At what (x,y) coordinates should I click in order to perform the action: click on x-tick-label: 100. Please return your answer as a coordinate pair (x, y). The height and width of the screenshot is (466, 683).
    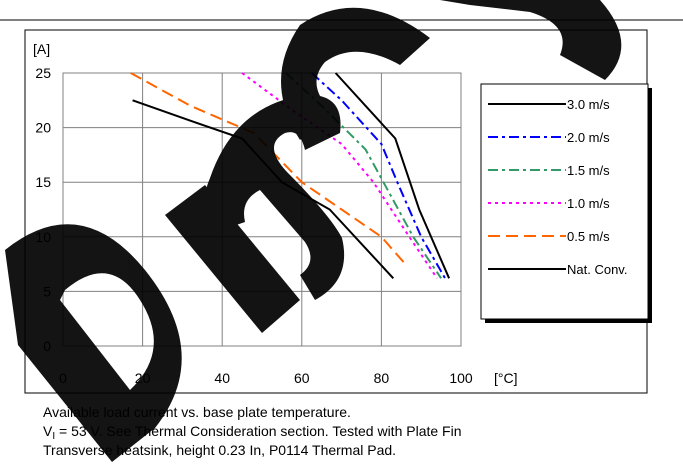
    Looking at the image, I should click on (461, 378).